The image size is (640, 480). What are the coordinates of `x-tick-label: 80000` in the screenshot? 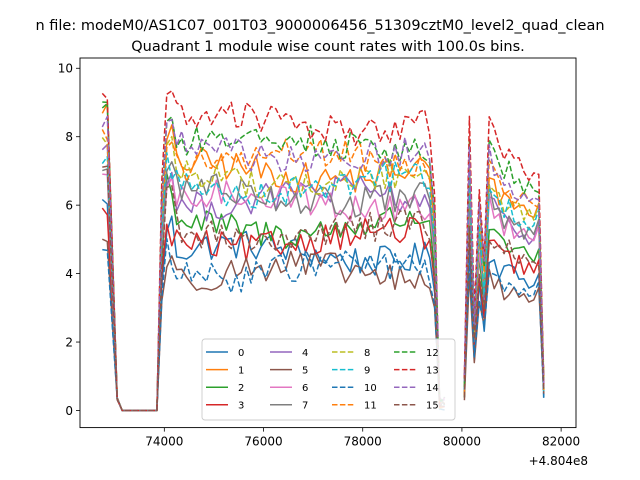 It's located at (462, 442).